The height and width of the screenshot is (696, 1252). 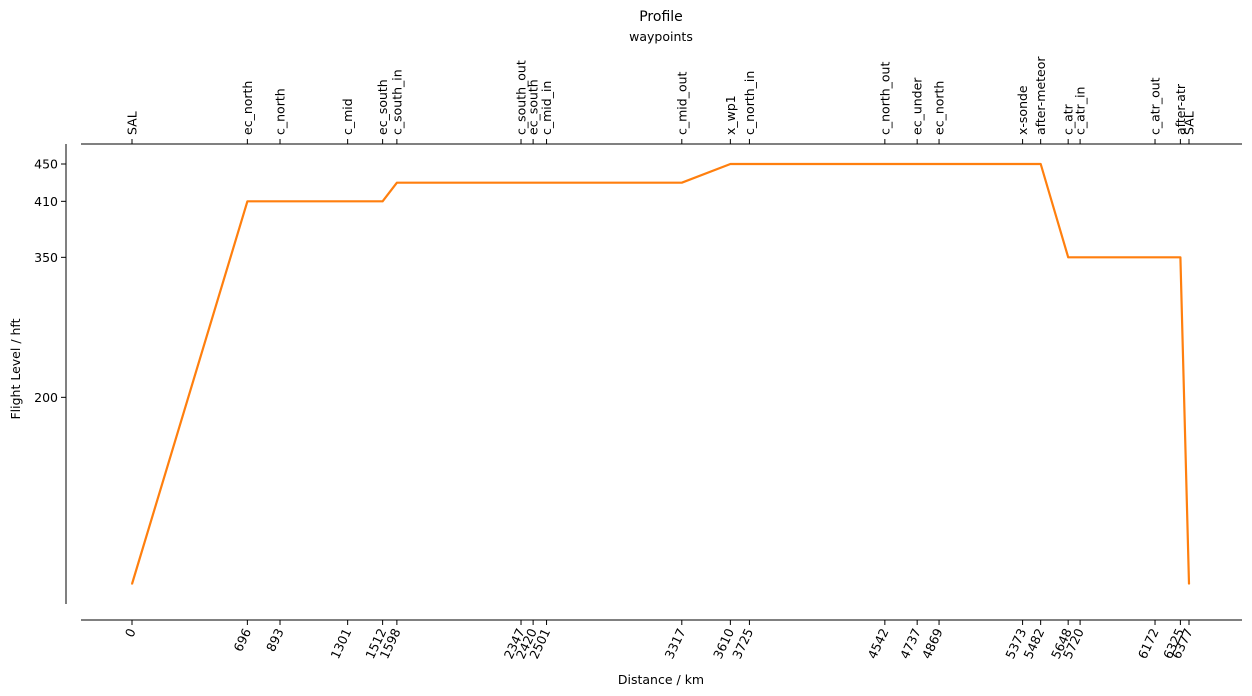 I want to click on top-axis-label: waypoints, so click(x=661, y=36).